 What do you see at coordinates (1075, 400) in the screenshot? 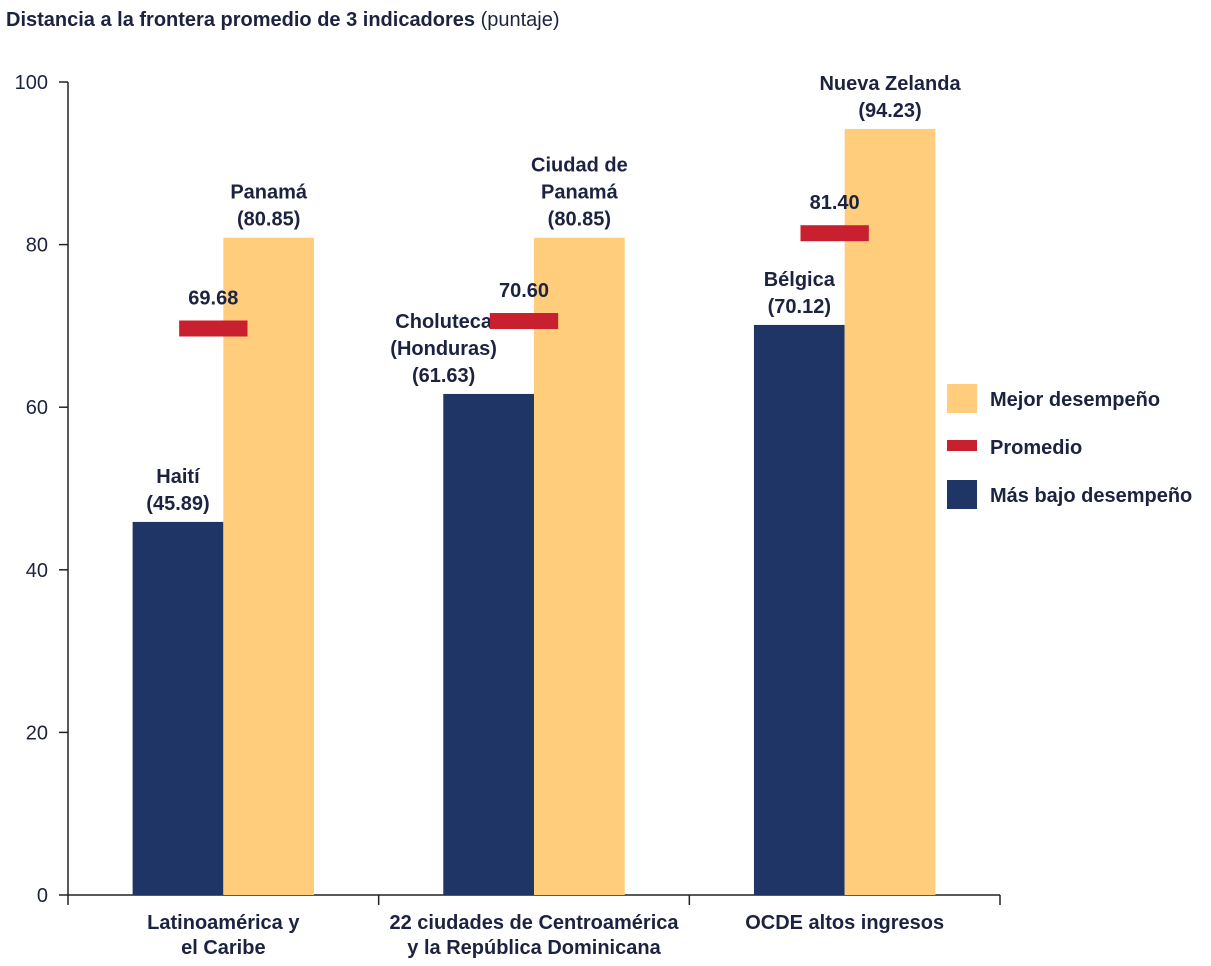
I see `legend-label: Mejor desempeño` at bounding box center [1075, 400].